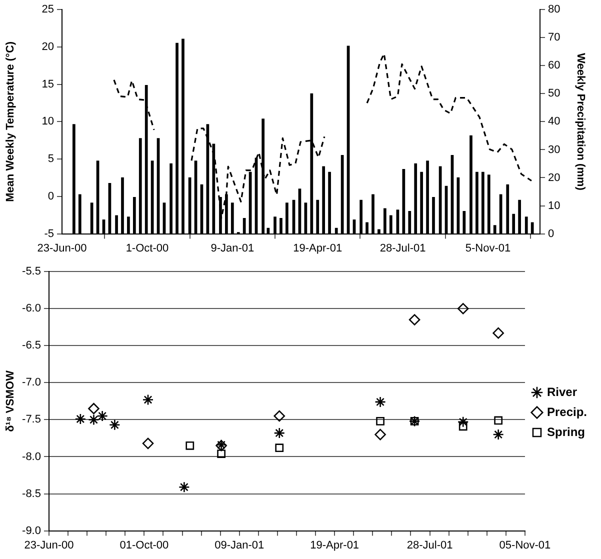  I want to click on y-tick-label: -8.0, so click(31, 456).